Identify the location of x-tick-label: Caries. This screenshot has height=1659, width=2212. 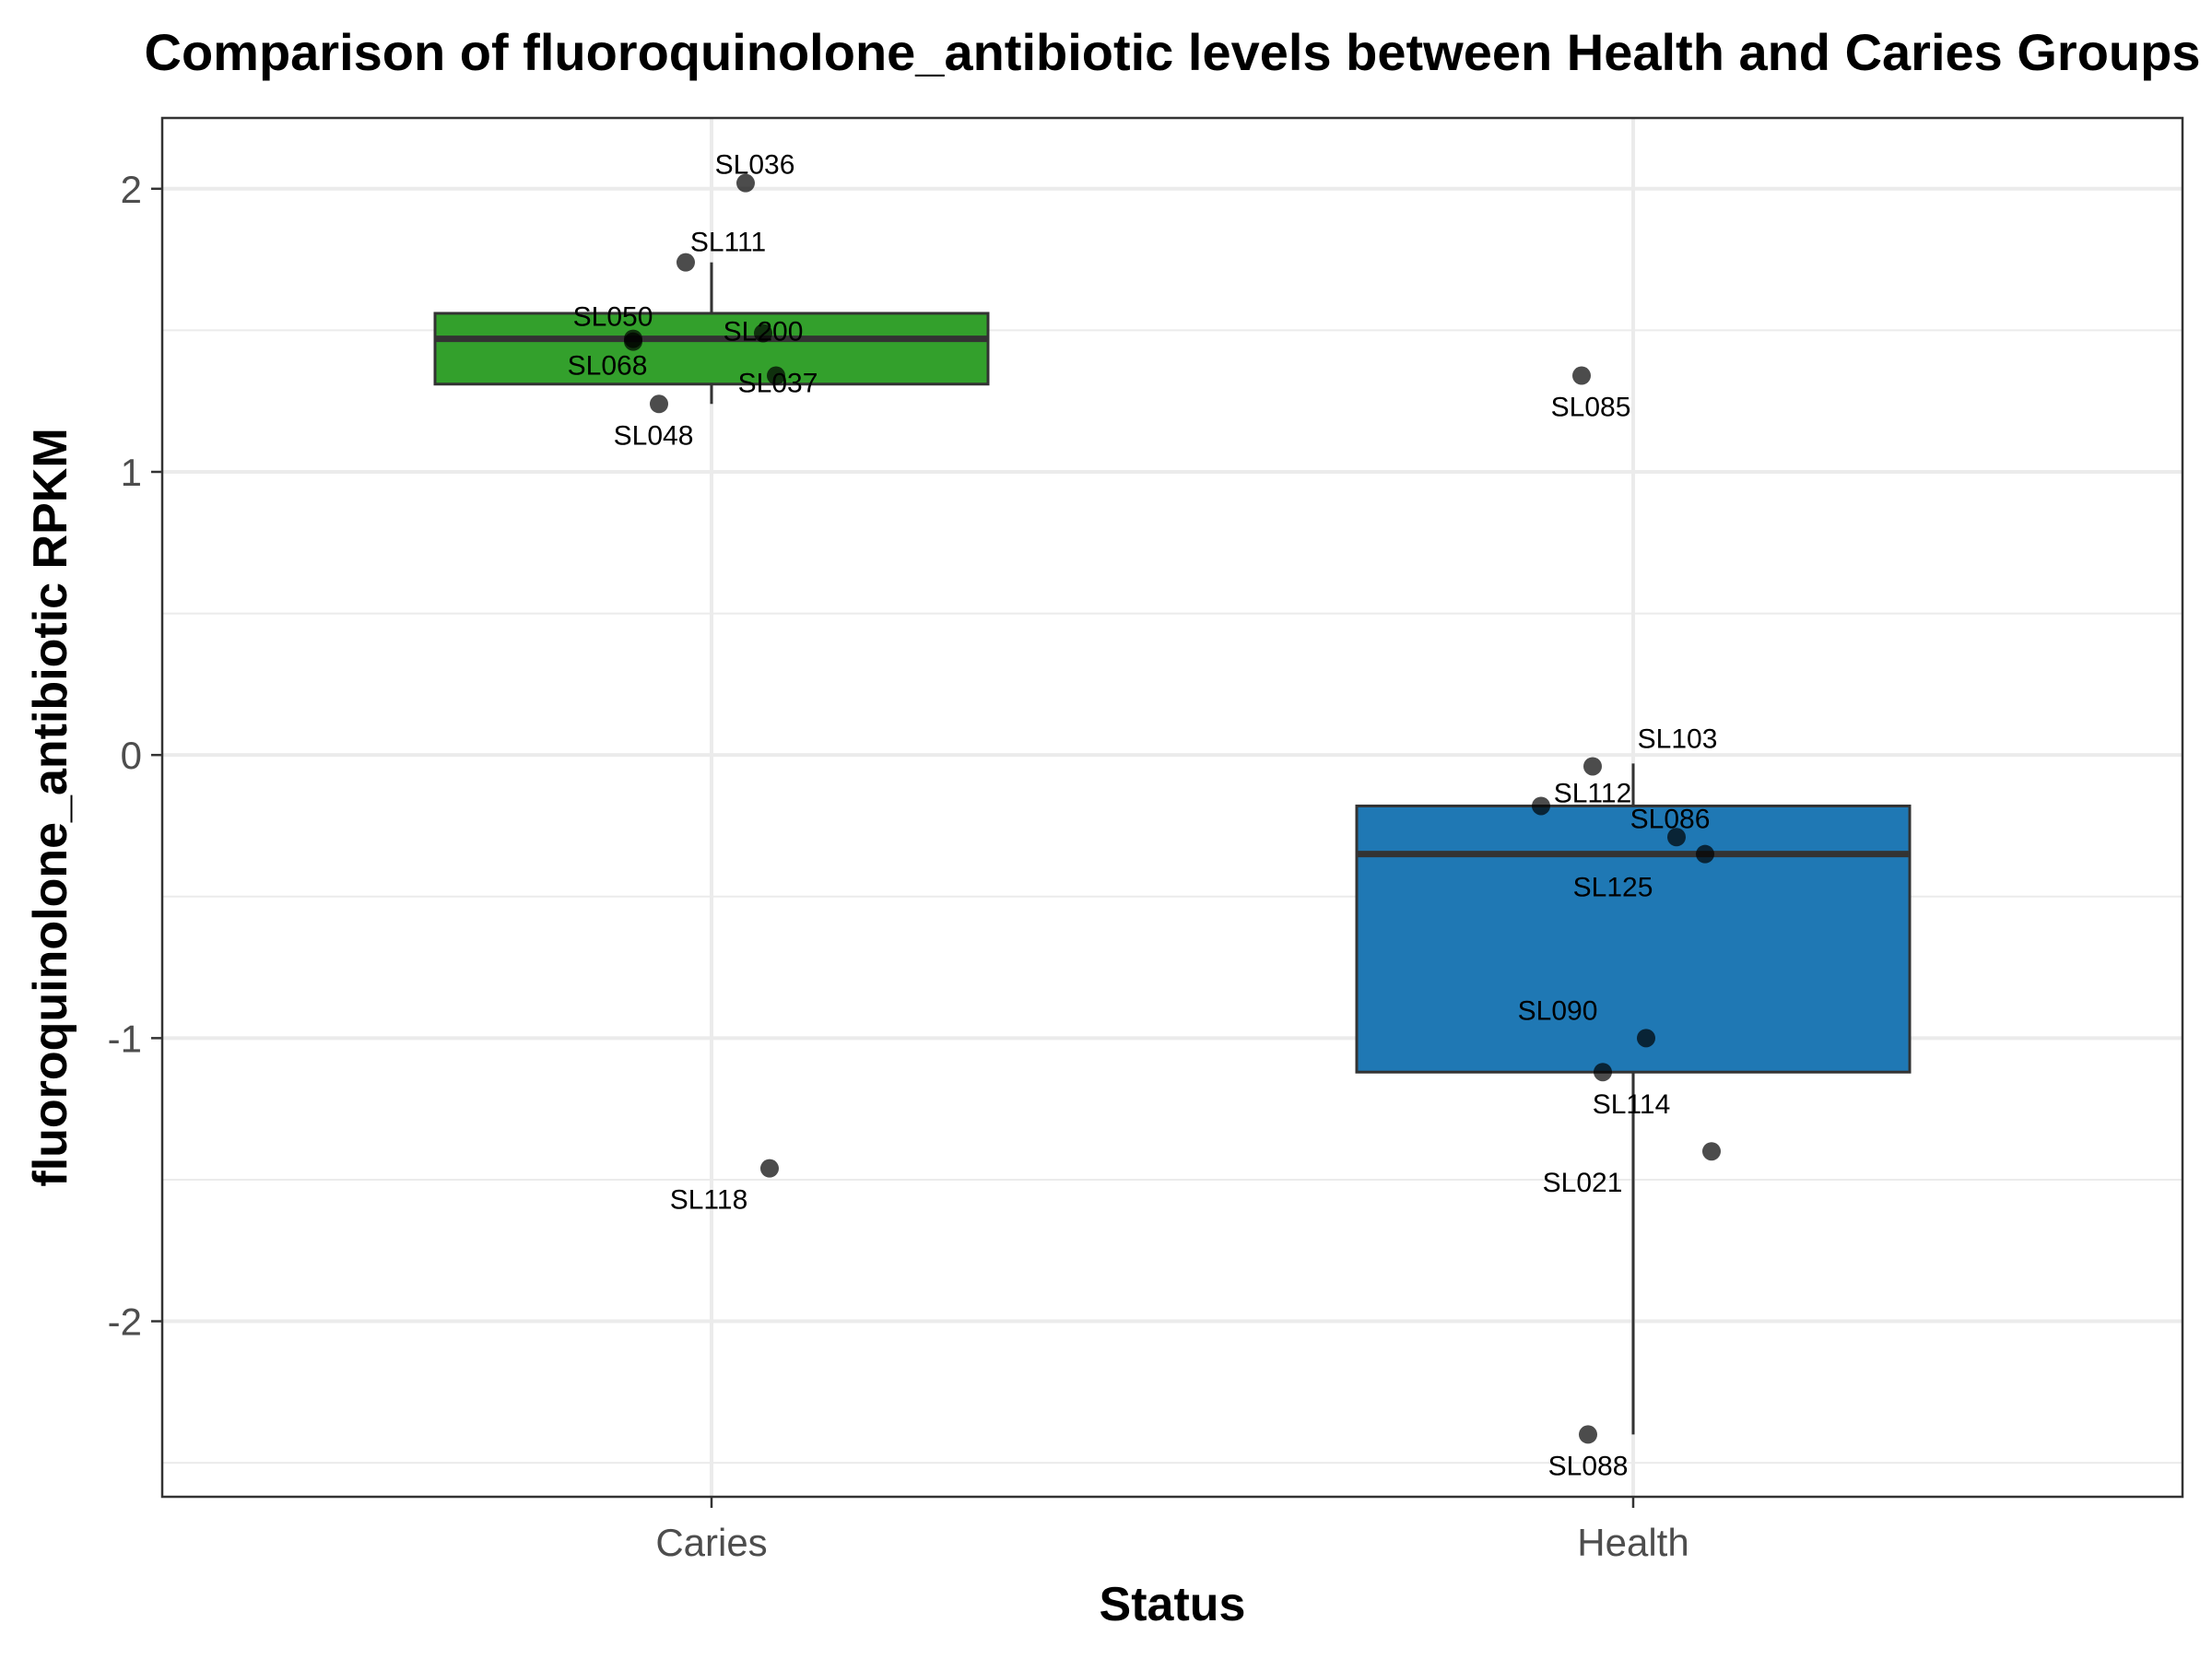
(711, 1542).